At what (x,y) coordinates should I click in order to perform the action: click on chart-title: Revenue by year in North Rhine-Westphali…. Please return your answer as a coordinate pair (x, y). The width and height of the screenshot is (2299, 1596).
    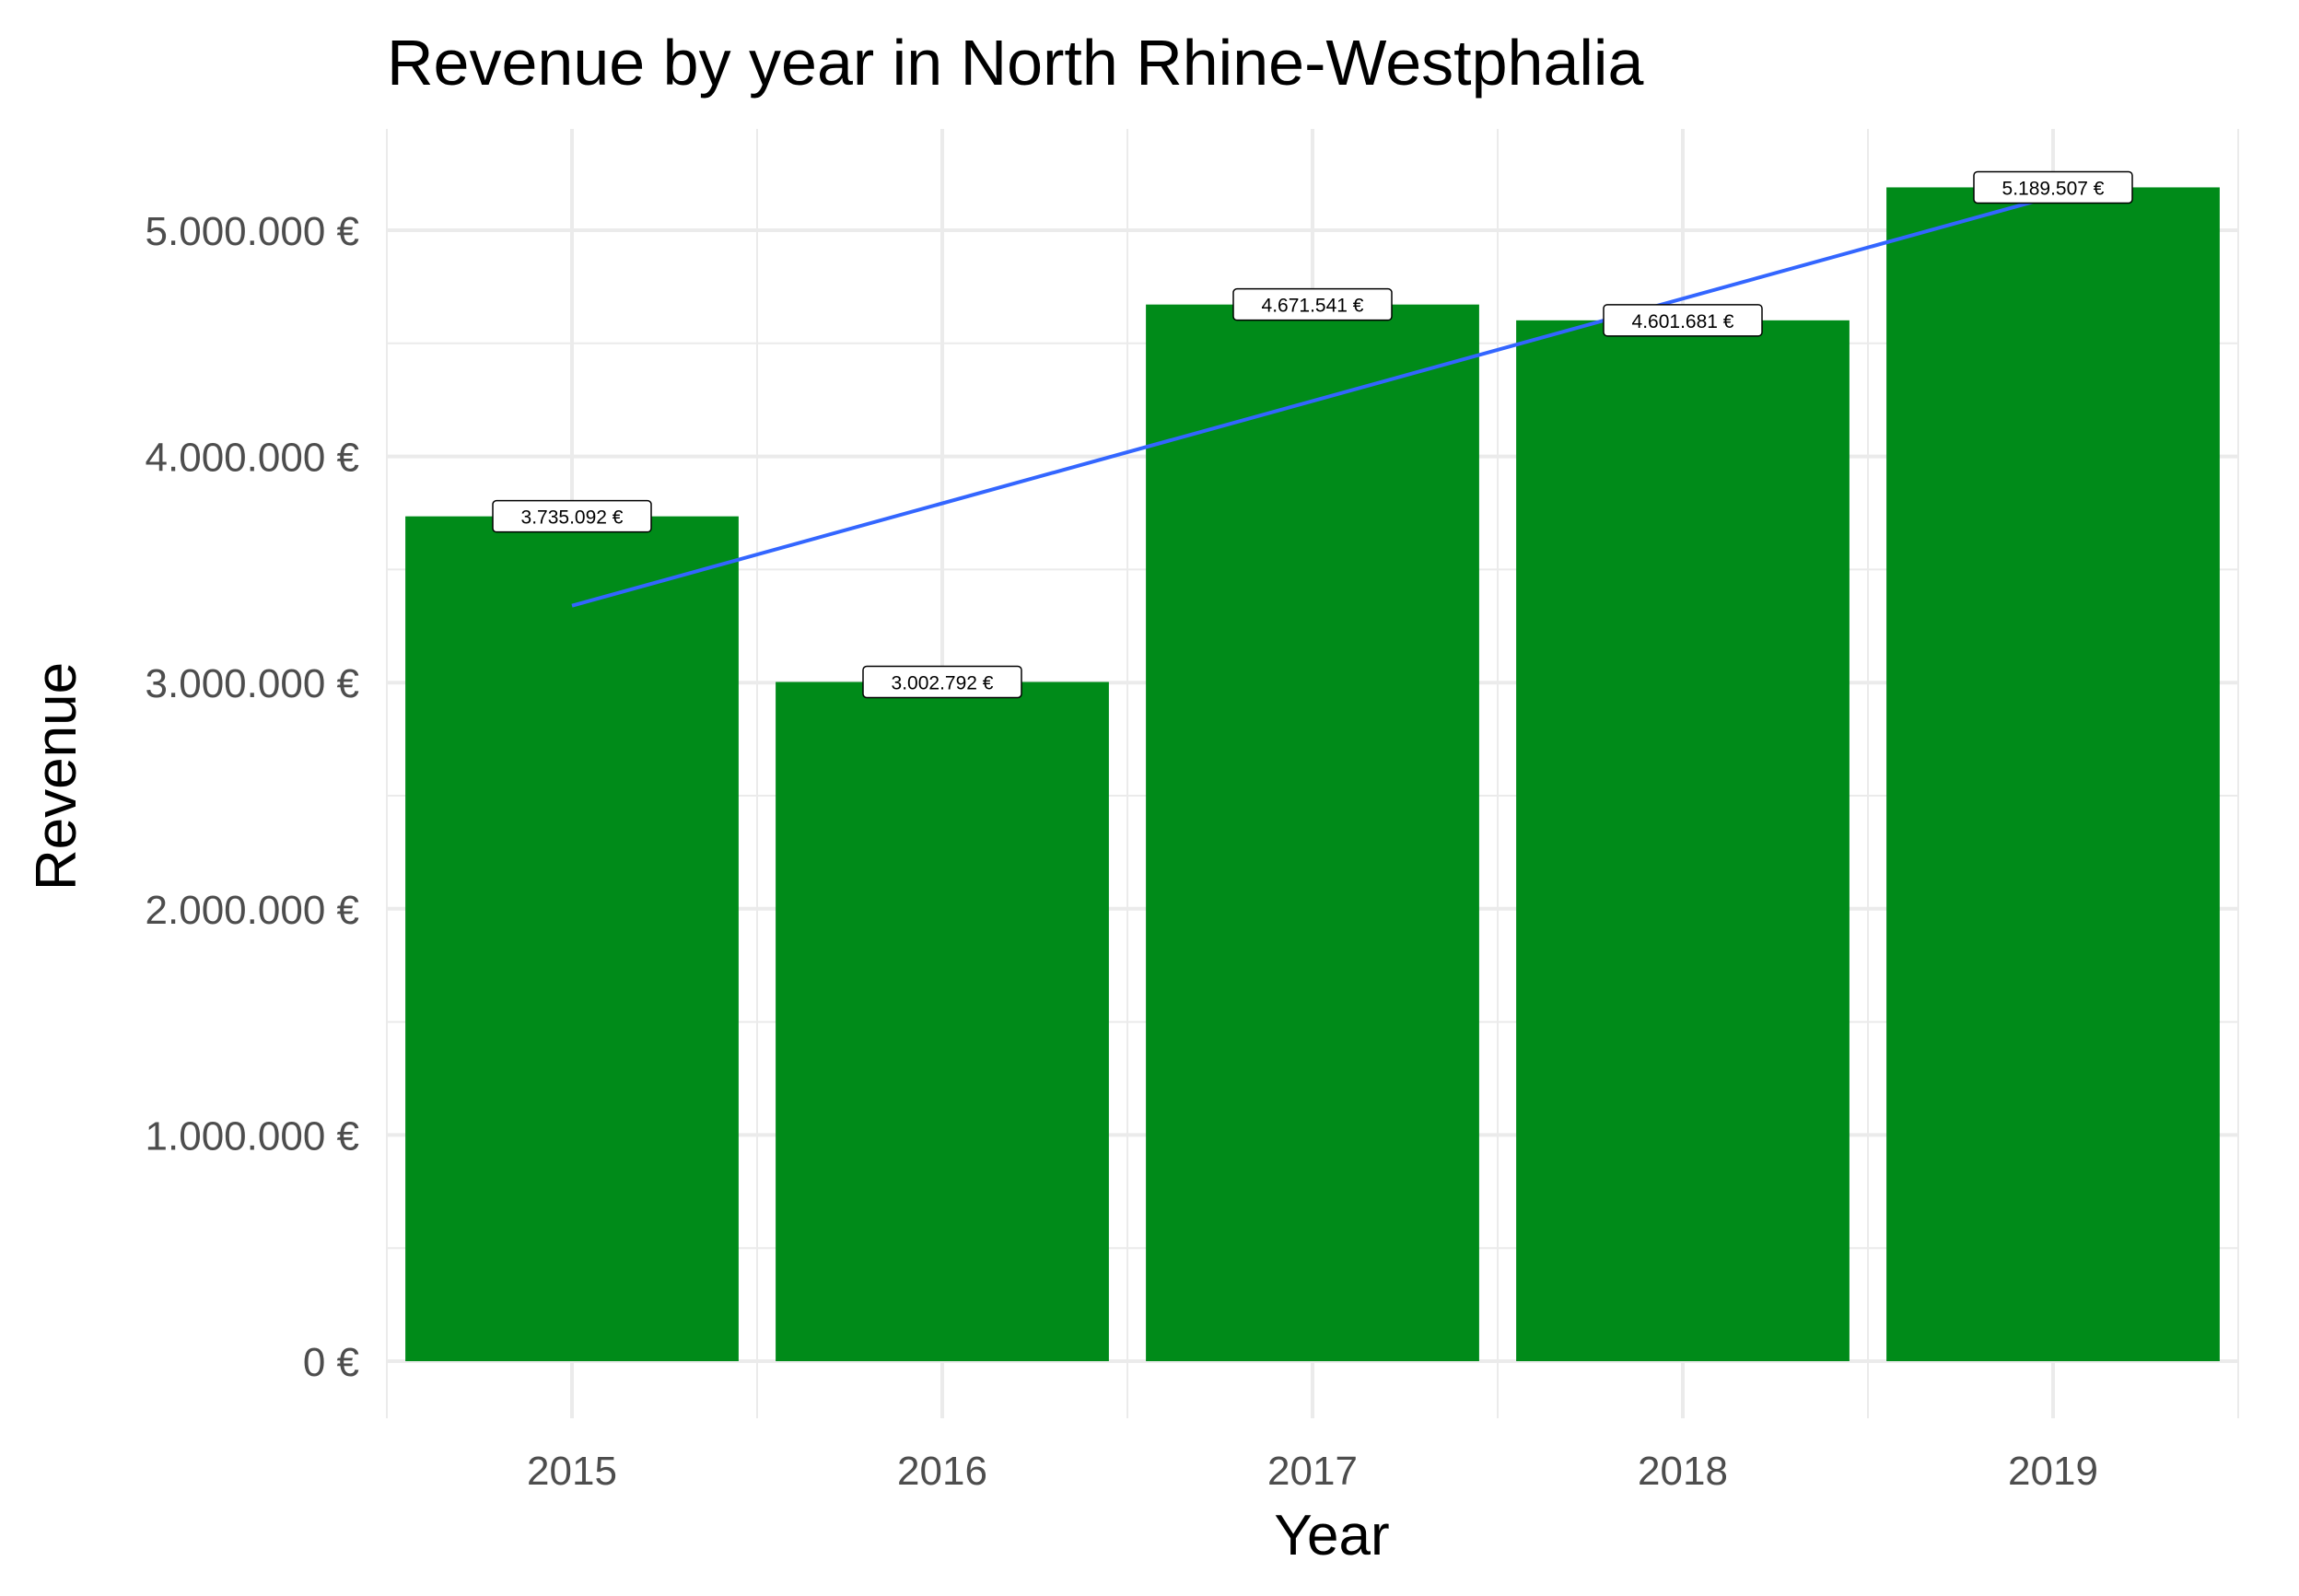
    Looking at the image, I should click on (1015, 63).